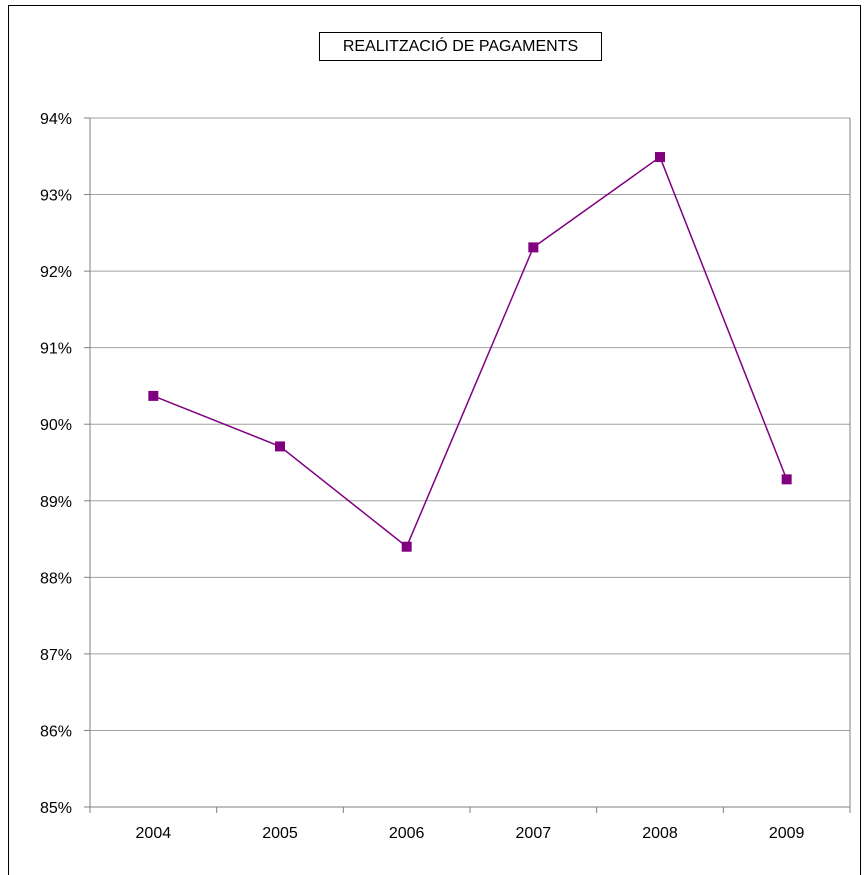 The image size is (865, 875). Describe the element at coordinates (56, 425) in the screenshot. I see `y-tick-label: 90%` at that location.